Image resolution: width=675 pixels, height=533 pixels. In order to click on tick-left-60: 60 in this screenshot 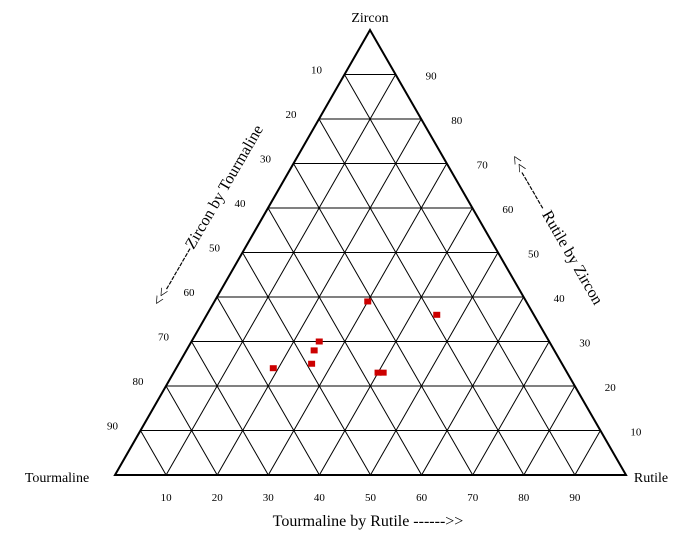, I will do `click(190, 293)`.